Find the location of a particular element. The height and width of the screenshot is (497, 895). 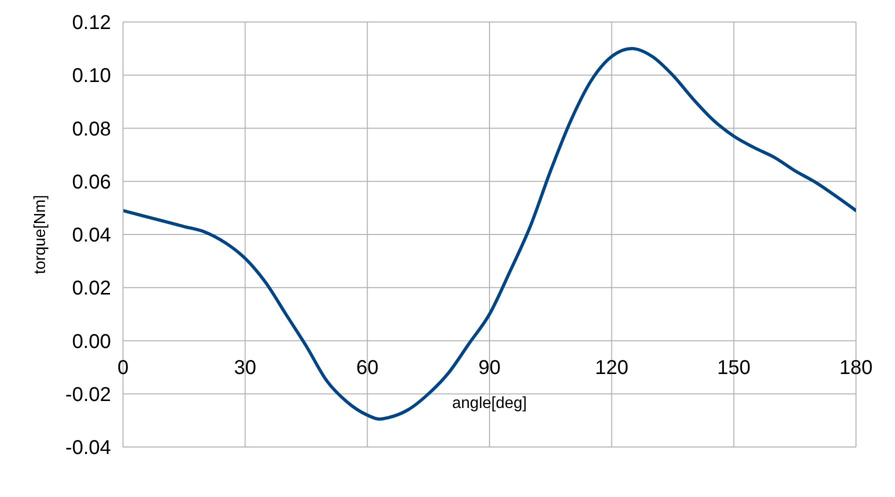

y-tick-label: 0.04 is located at coordinates (91, 235).